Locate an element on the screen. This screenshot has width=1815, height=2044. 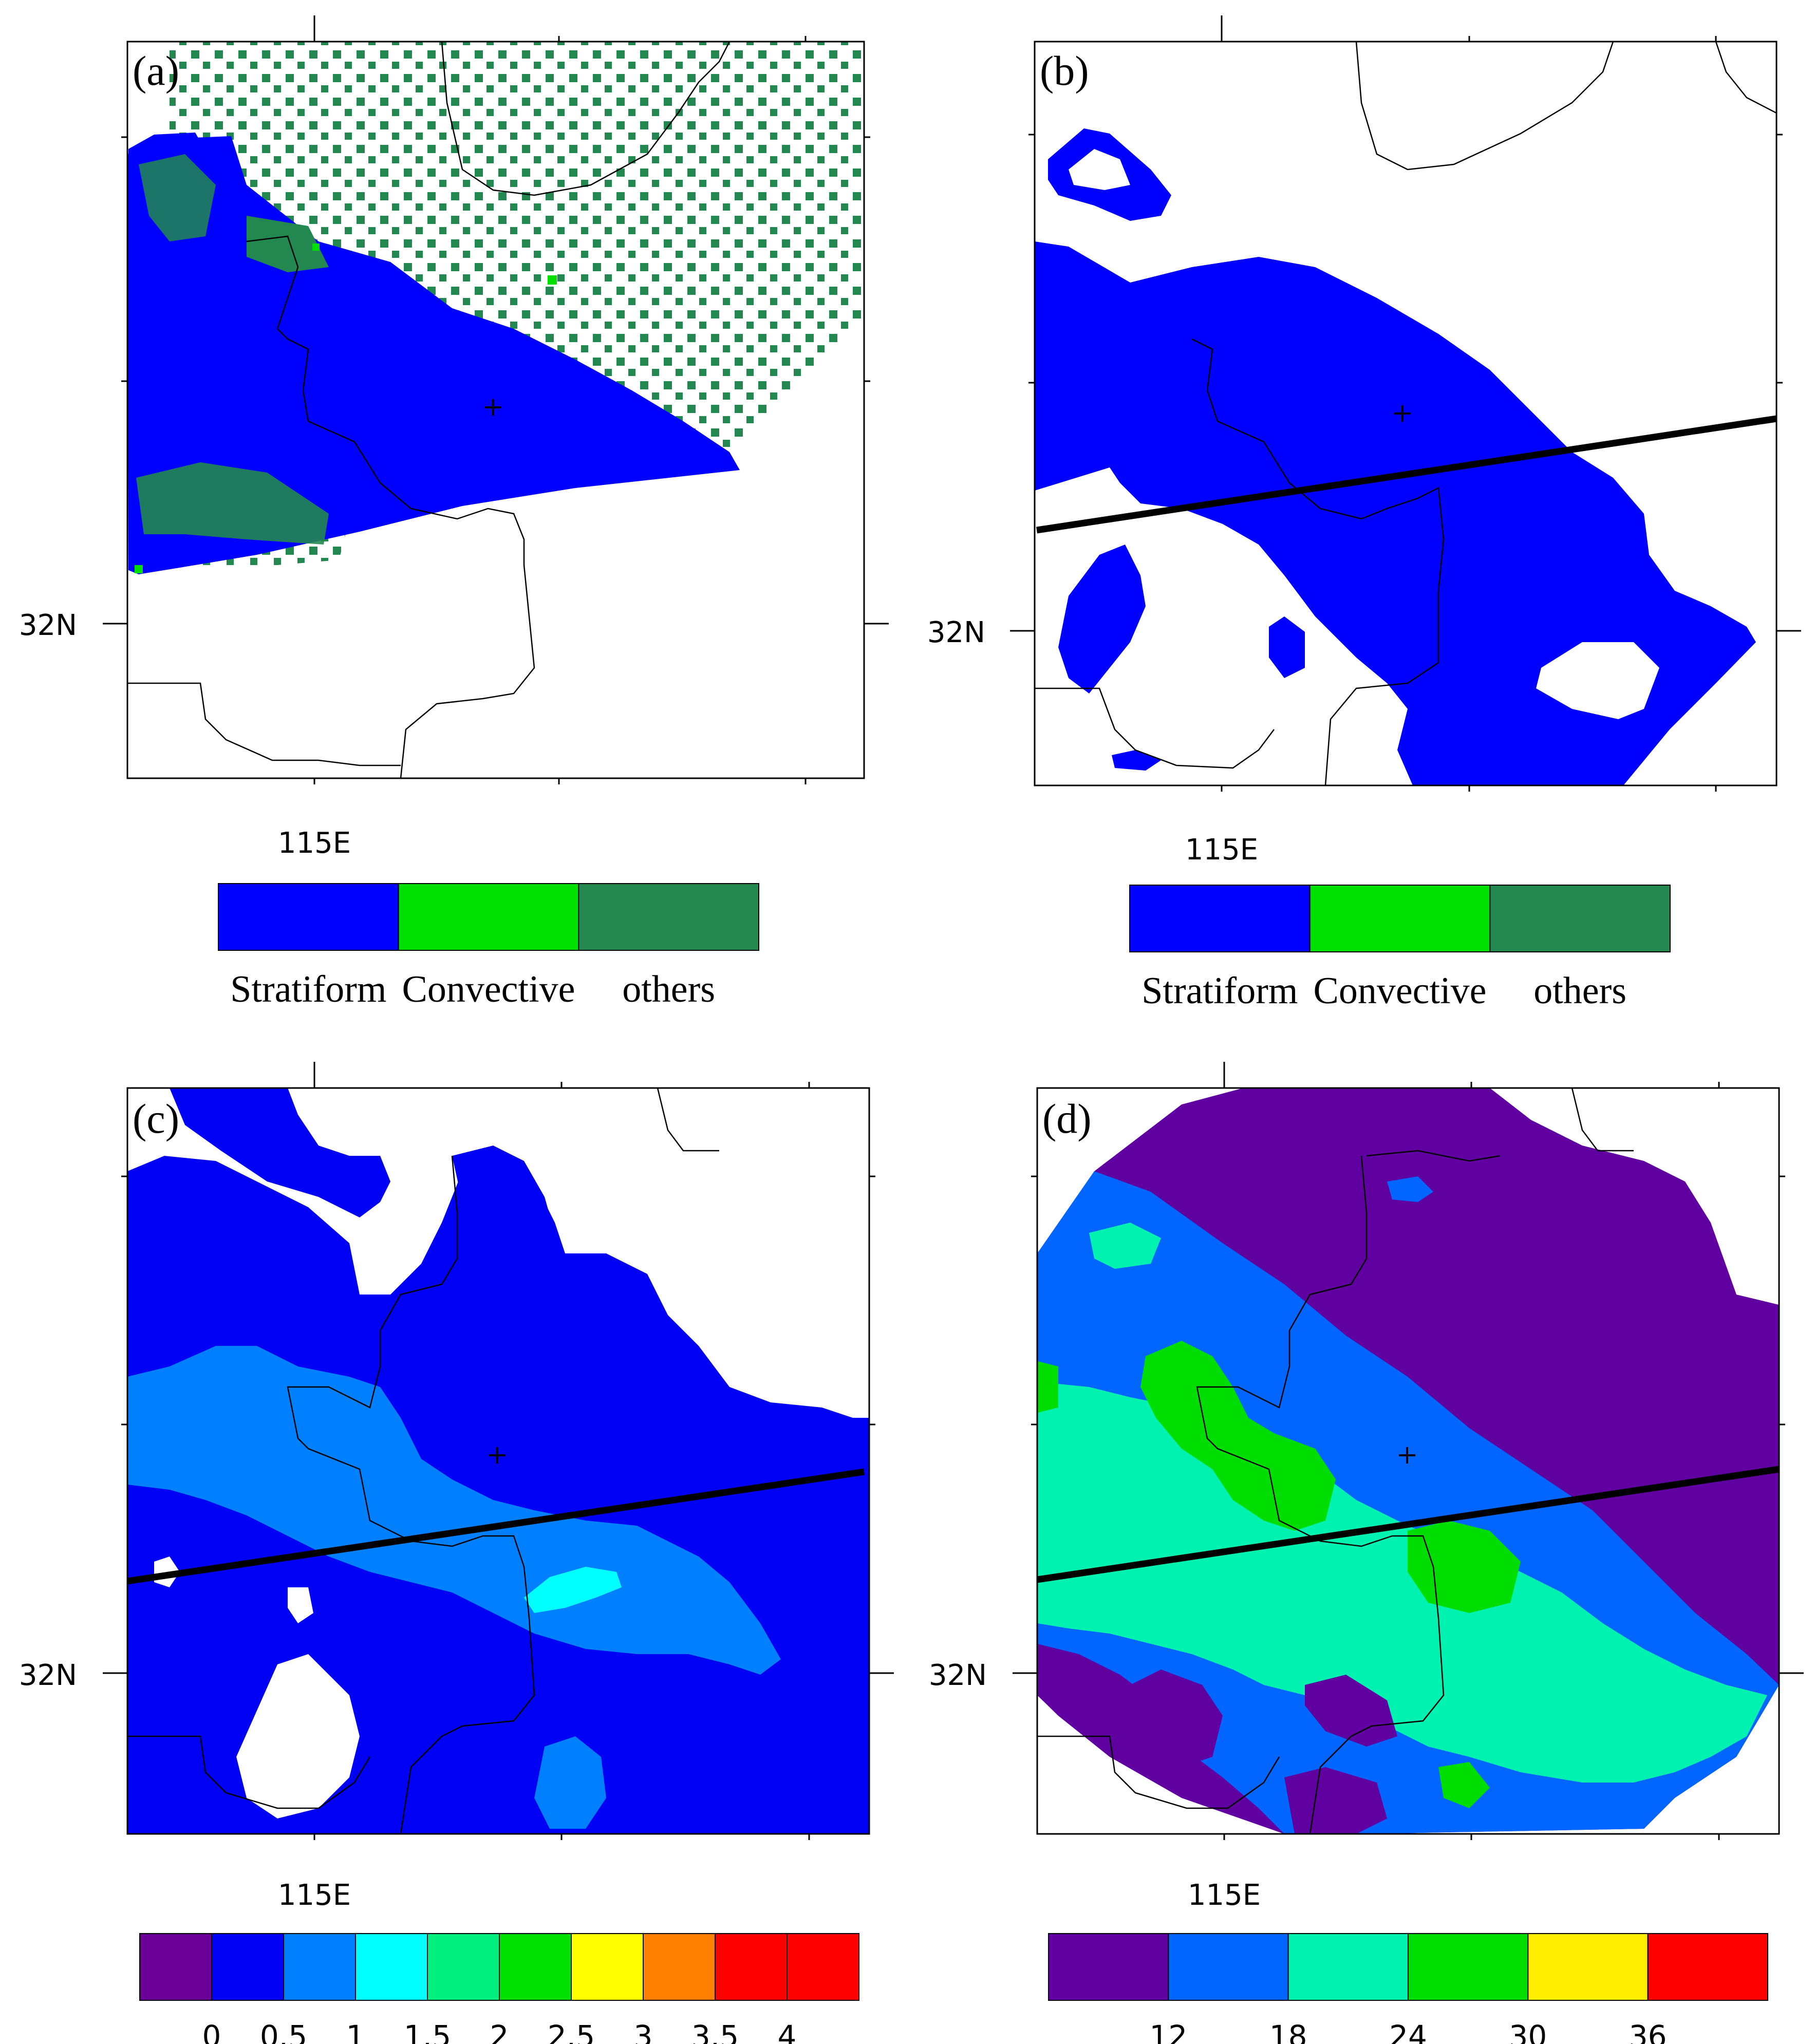
panel-a-frame is located at coordinates (496, 410).